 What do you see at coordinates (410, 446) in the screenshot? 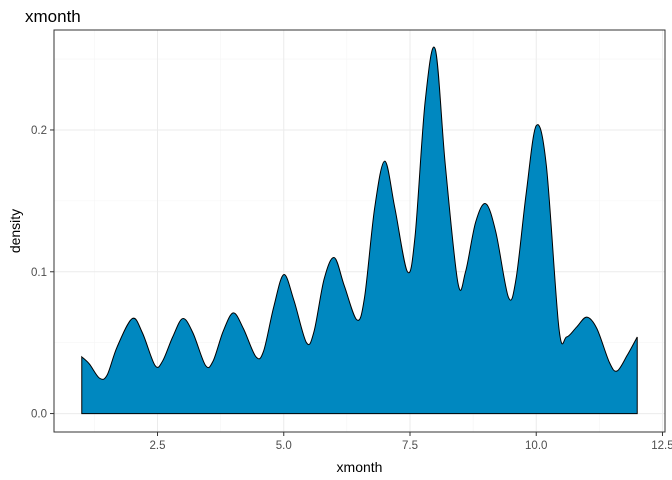
I see `x-tick-label-2: 7.5` at bounding box center [410, 446].